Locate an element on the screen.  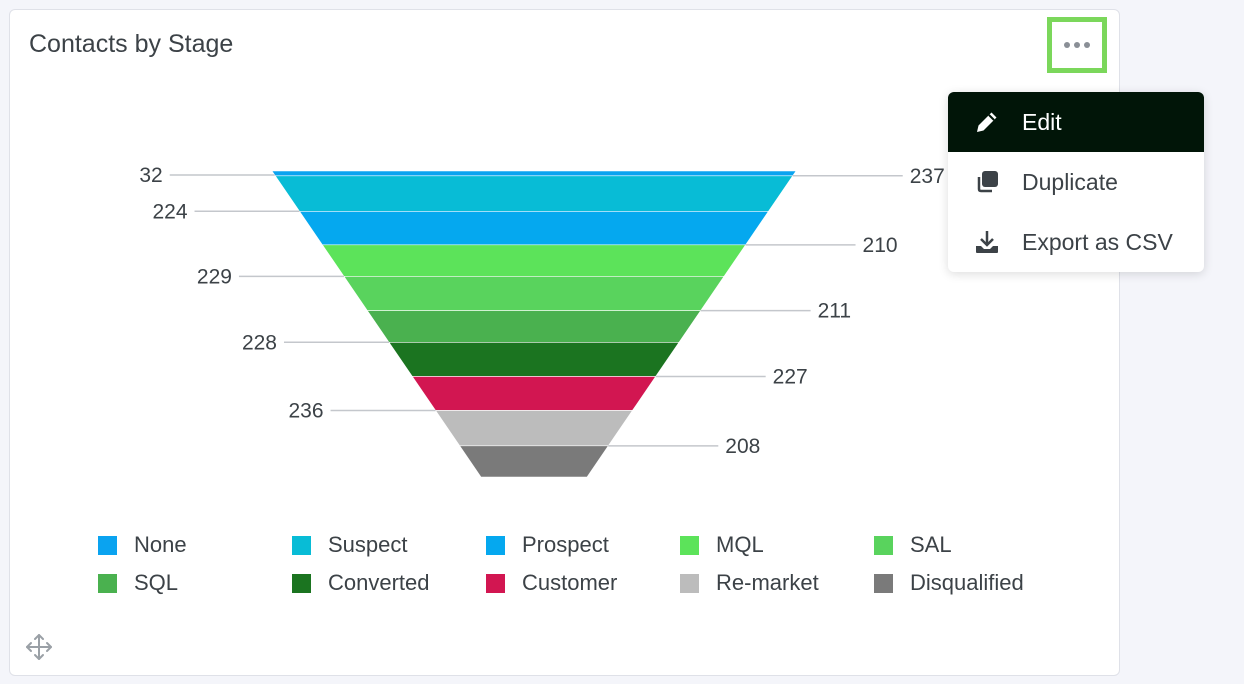
legend-item: Prospect is located at coordinates (583, 545).